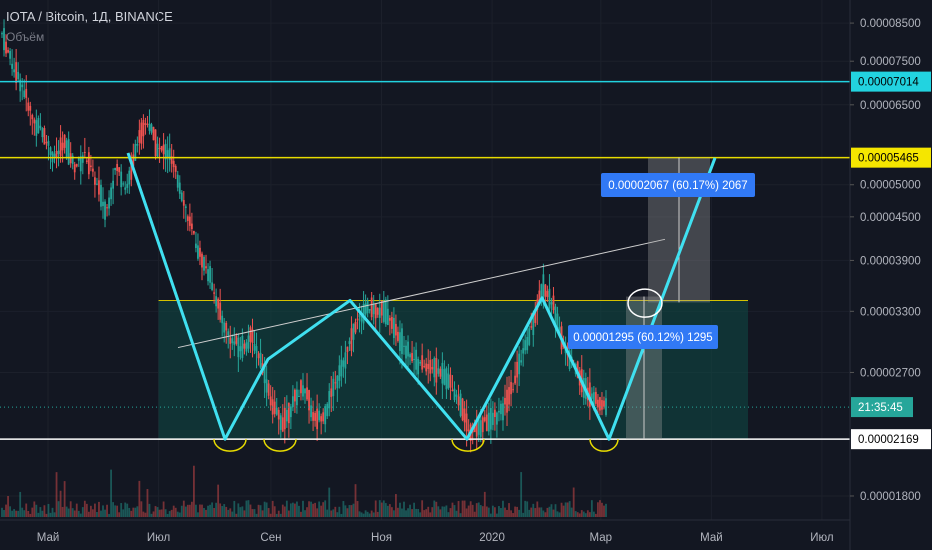 This screenshot has height=550, width=932. Describe the element at coordinates (891, 157) in the screenshot. I see `price-tag` at that location.